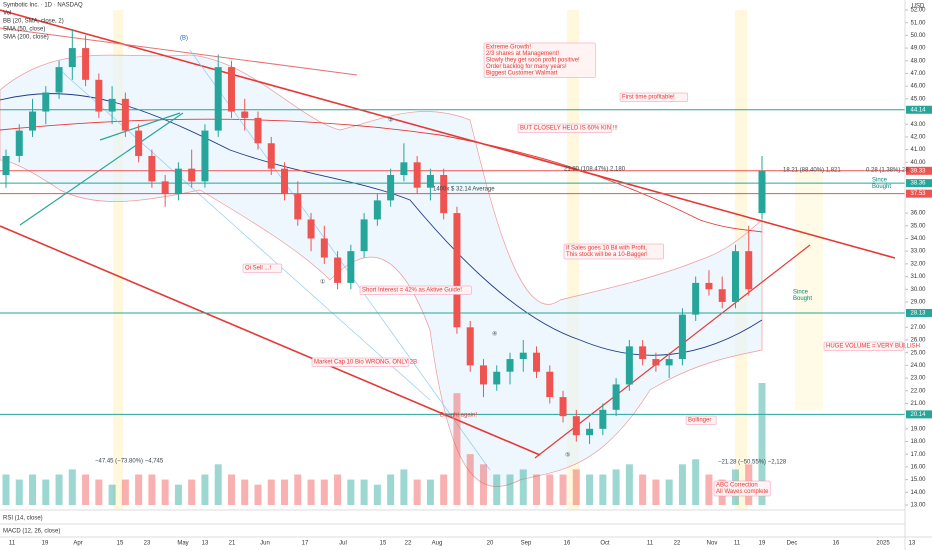  Describe the element at coordinates (752, 463) in the screenshot. I see `annotation: −21.28 (−50.55%) −2,128` at that location.